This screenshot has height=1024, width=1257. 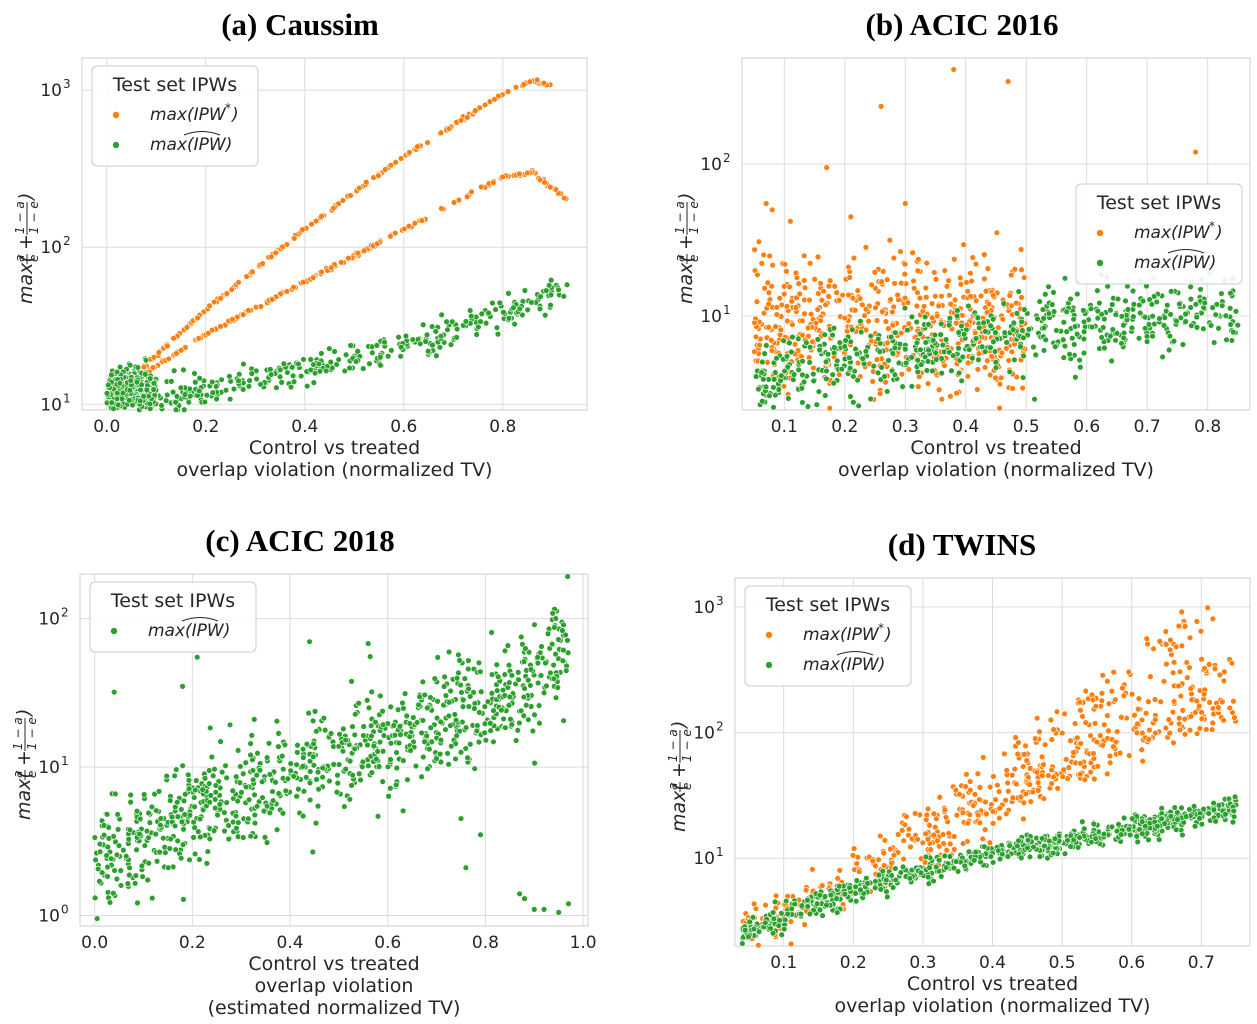 What do you see at coordinates (769, 635) in the screenshot?
I see `legend-marker` at bounding box center [769, 635].